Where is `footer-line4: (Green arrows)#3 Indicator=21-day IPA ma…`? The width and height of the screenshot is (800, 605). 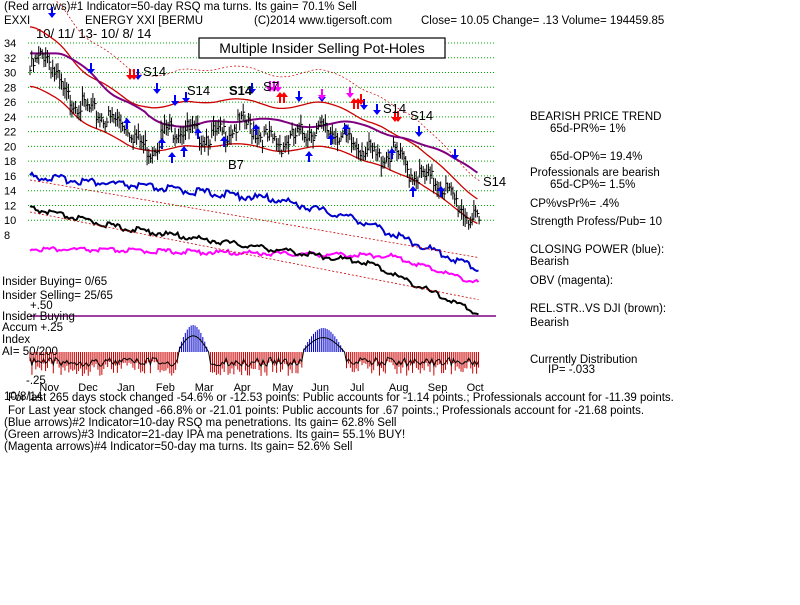
footer-line4: (Green arrows)#3 Indicator=21-day IPA ma… is located at coordinates (204, 435).